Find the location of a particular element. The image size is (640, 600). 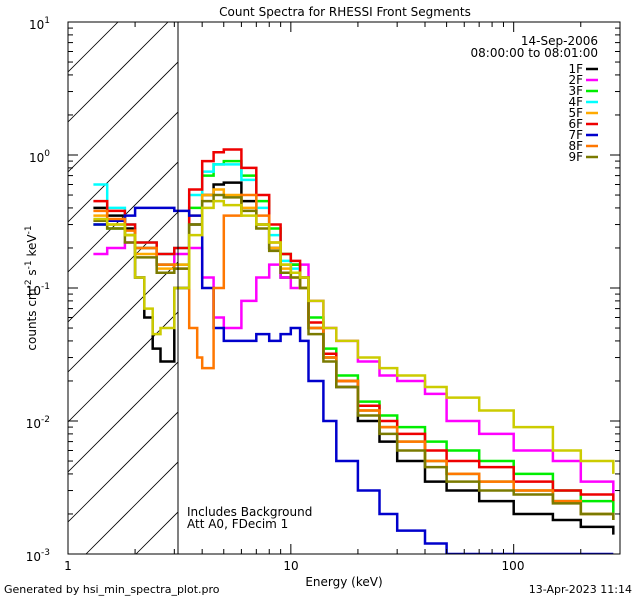

y-tick-label: 10⁻¹ is located at coordinates (38, 290).